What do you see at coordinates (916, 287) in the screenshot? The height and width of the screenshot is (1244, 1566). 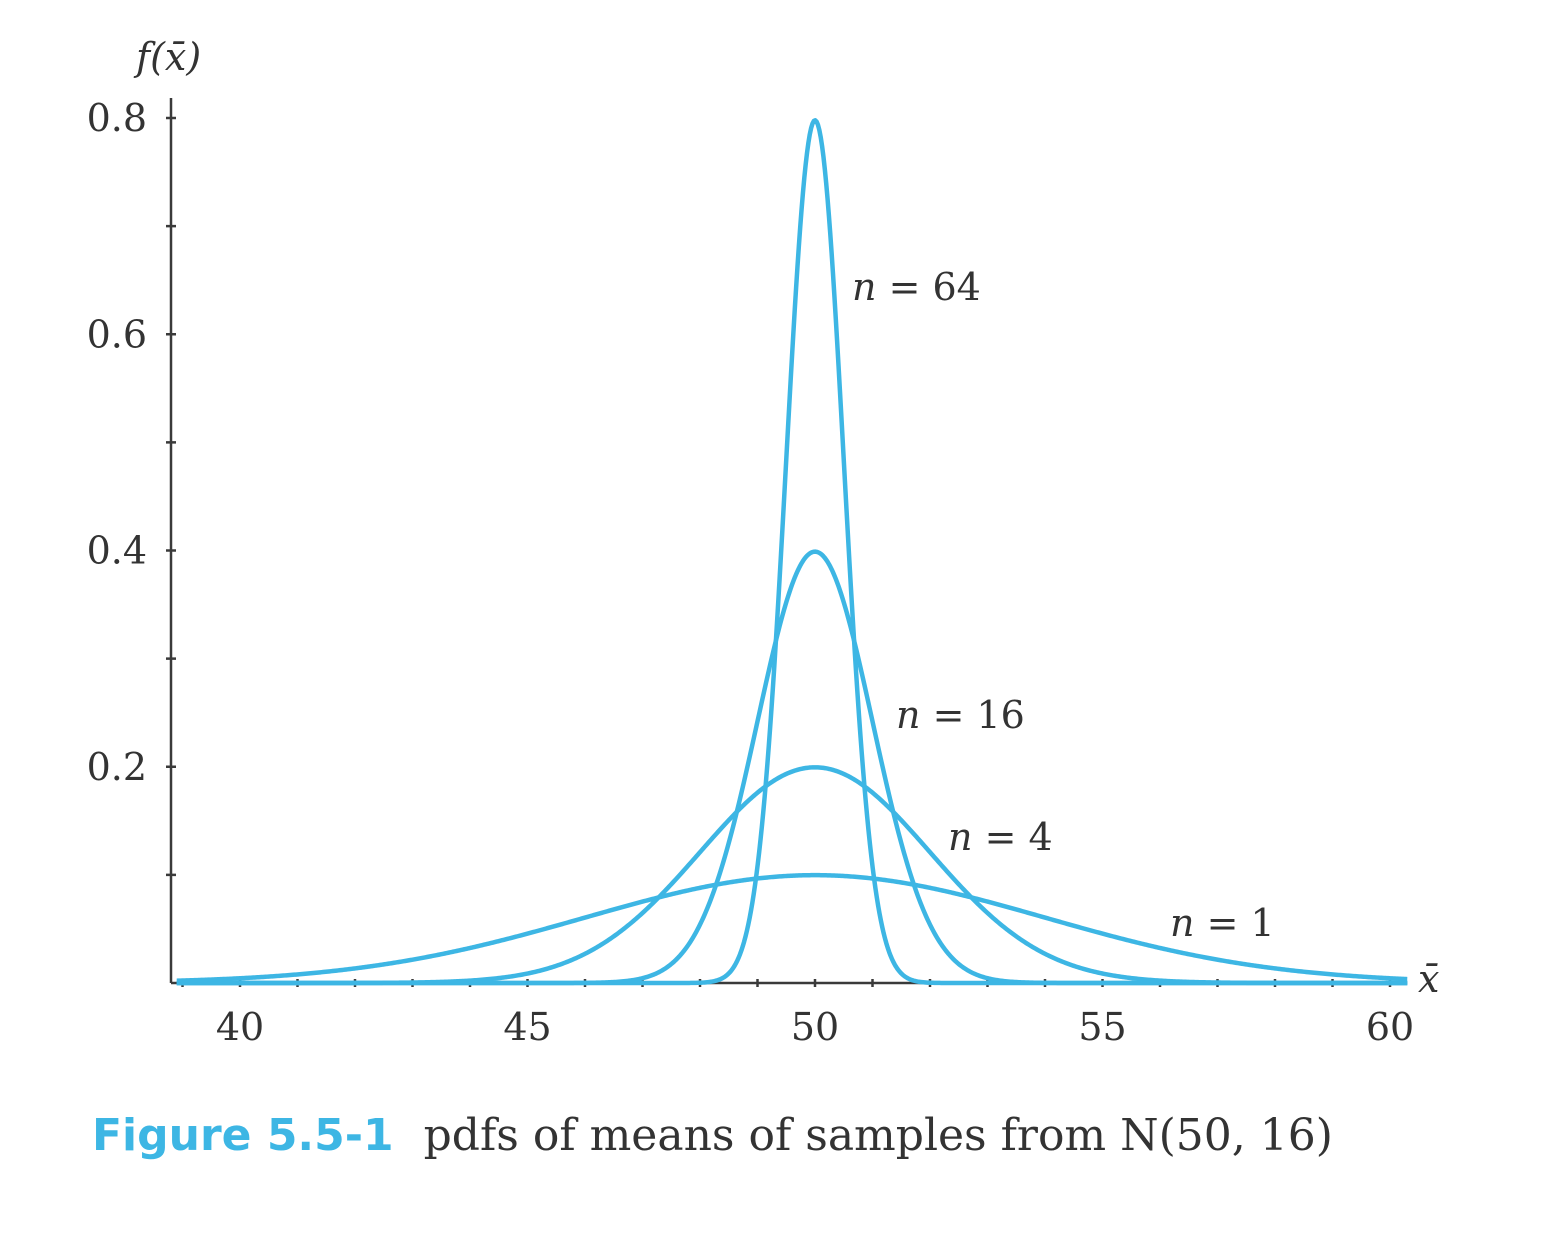 I see `series-label: n = 64` at bounding box center [916, 287].